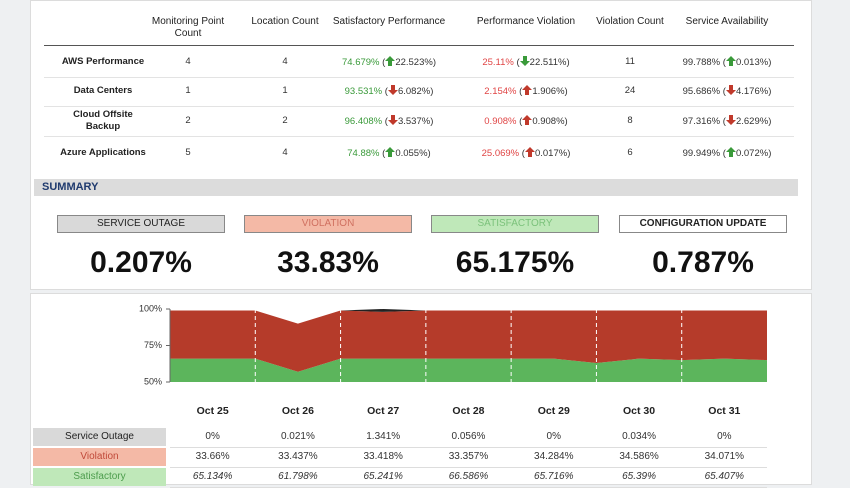 This screenshot has width=850, height=488. I want to click on metric-value: 99.788%, so click(701, 62).